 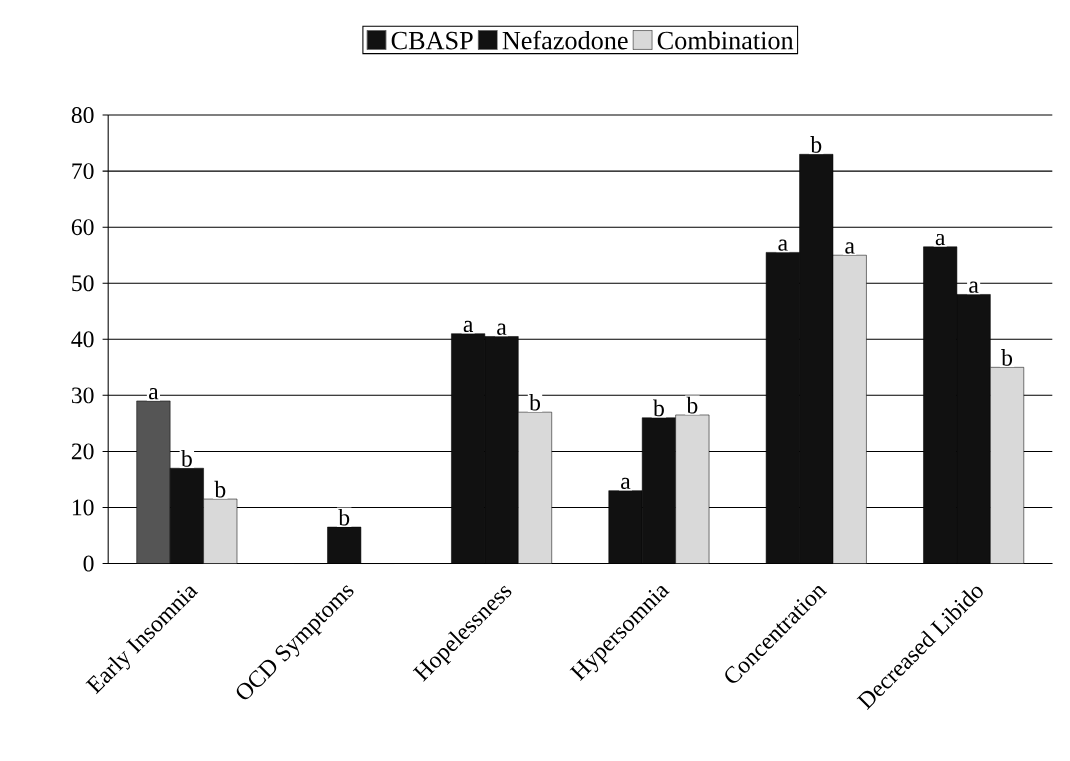 What do you see at coordinates (83, 171) in the screenshot?
I see `y-tick-label: 70` at bounding box center [83, 171].